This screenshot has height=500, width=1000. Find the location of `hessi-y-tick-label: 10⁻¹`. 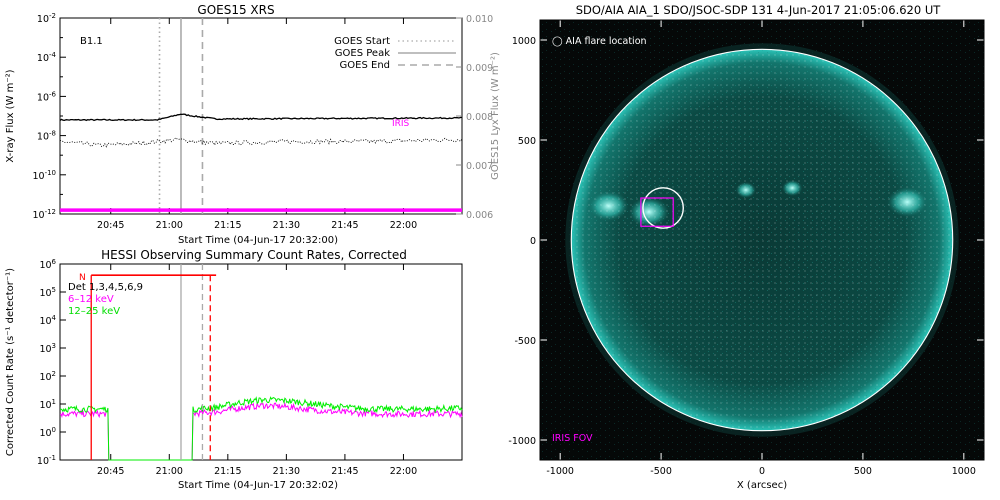

hessi-y-tick-label: 10⁻¹ is located at coordinates (46, 460).